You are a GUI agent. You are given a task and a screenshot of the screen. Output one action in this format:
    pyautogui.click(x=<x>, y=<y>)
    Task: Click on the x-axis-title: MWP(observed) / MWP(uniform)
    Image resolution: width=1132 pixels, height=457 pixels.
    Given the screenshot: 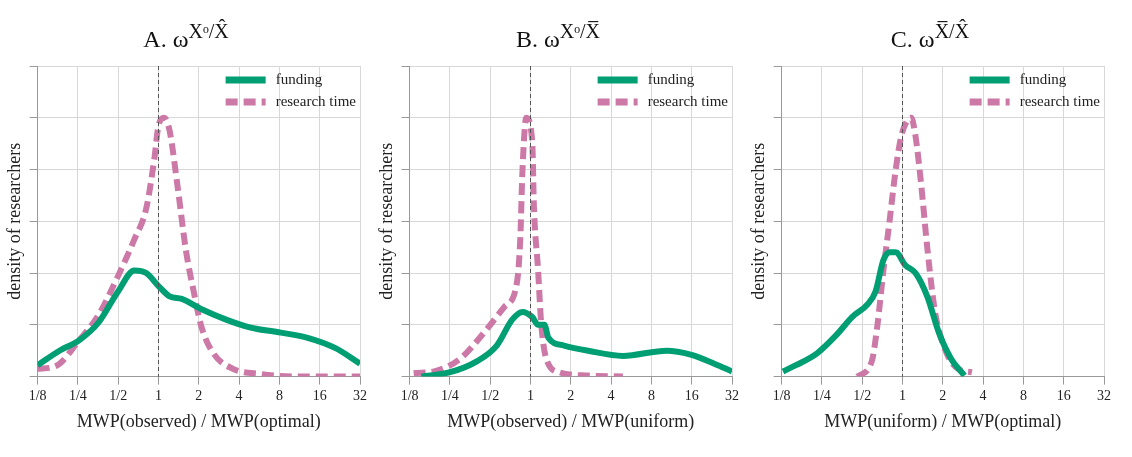 What is the action you would take?
    pyautogui.click(x=571, y=421)
    